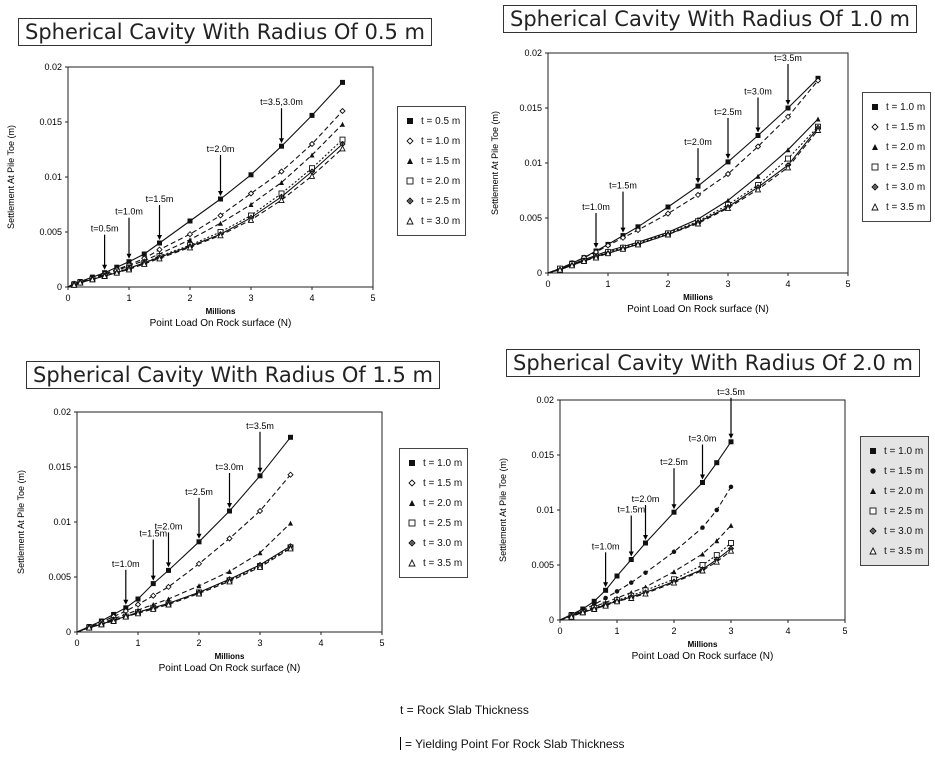 Image resolution: width=935 pixels, height=758 pixels. I want to click on chart-title: Spherical Cavity With Radius Of 1.5 m, so click(233, 375).